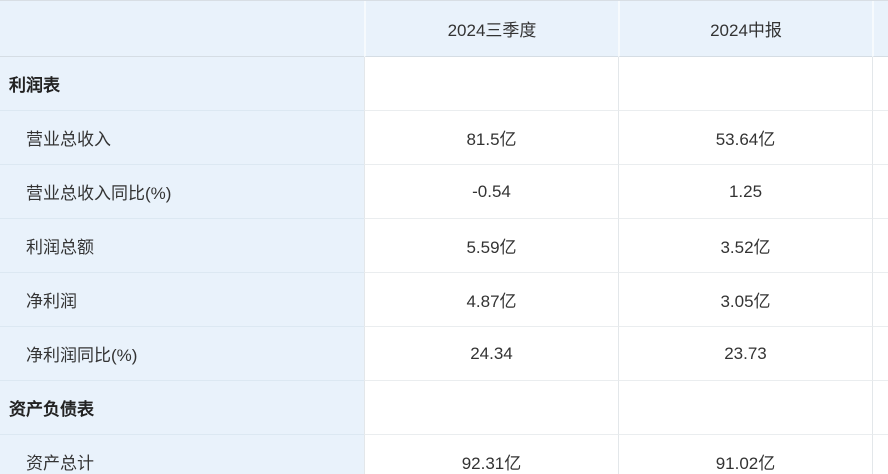 This screenshot has width=888, height=474. Describe the element at coordinates (745, 354) in the screenshot. I see `value-cell: 23.73` at that location.